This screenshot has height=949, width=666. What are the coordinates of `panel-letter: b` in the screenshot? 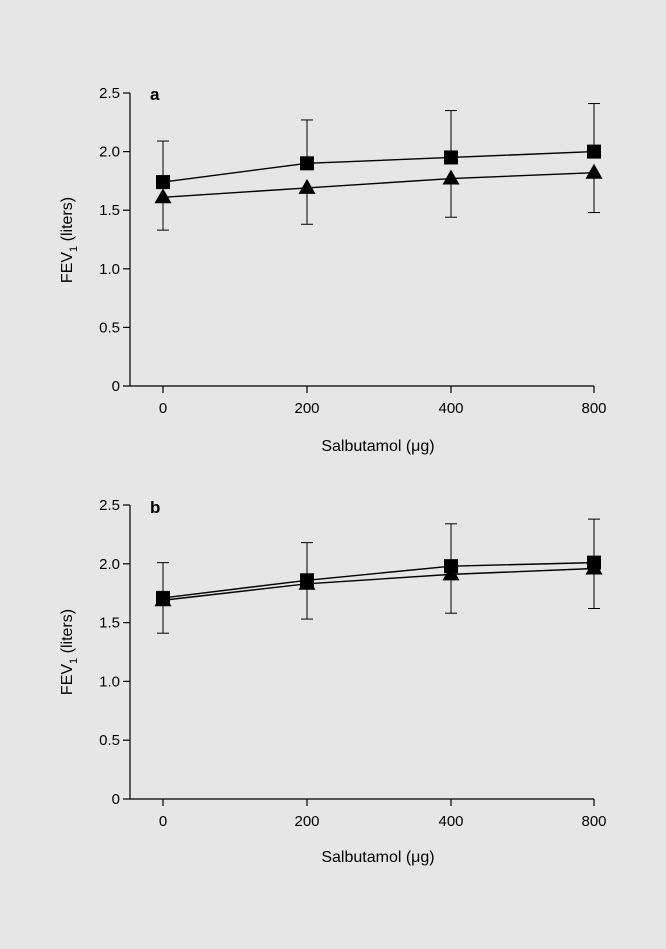 It's located at (155, 507).